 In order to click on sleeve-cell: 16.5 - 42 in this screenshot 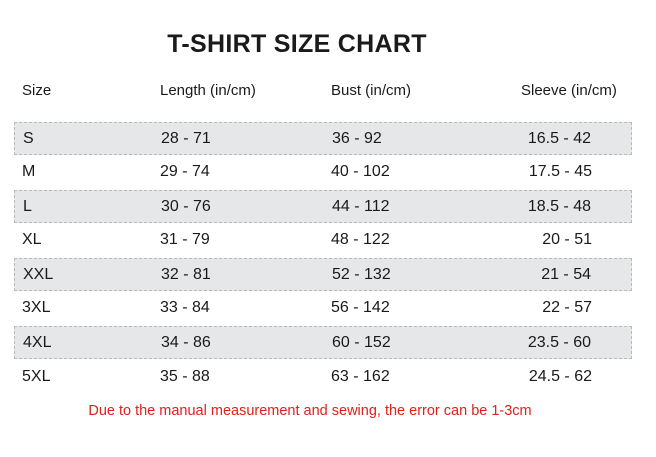, I will do `click(559, 138)`.